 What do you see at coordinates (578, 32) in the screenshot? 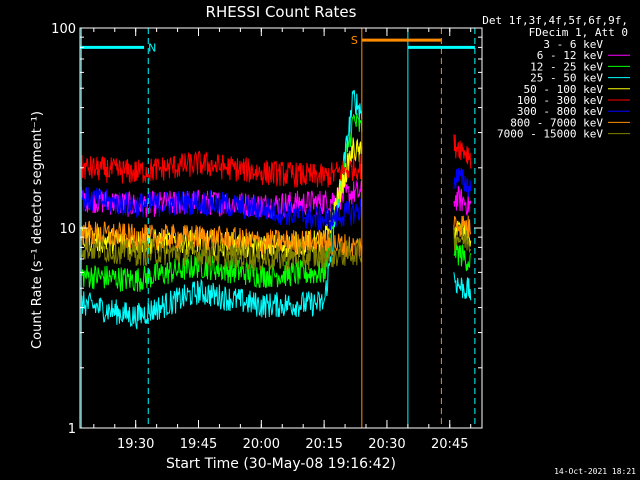
I see `legend-header-1: FDecim 1, Att 0` at bounding box center [578, 32].